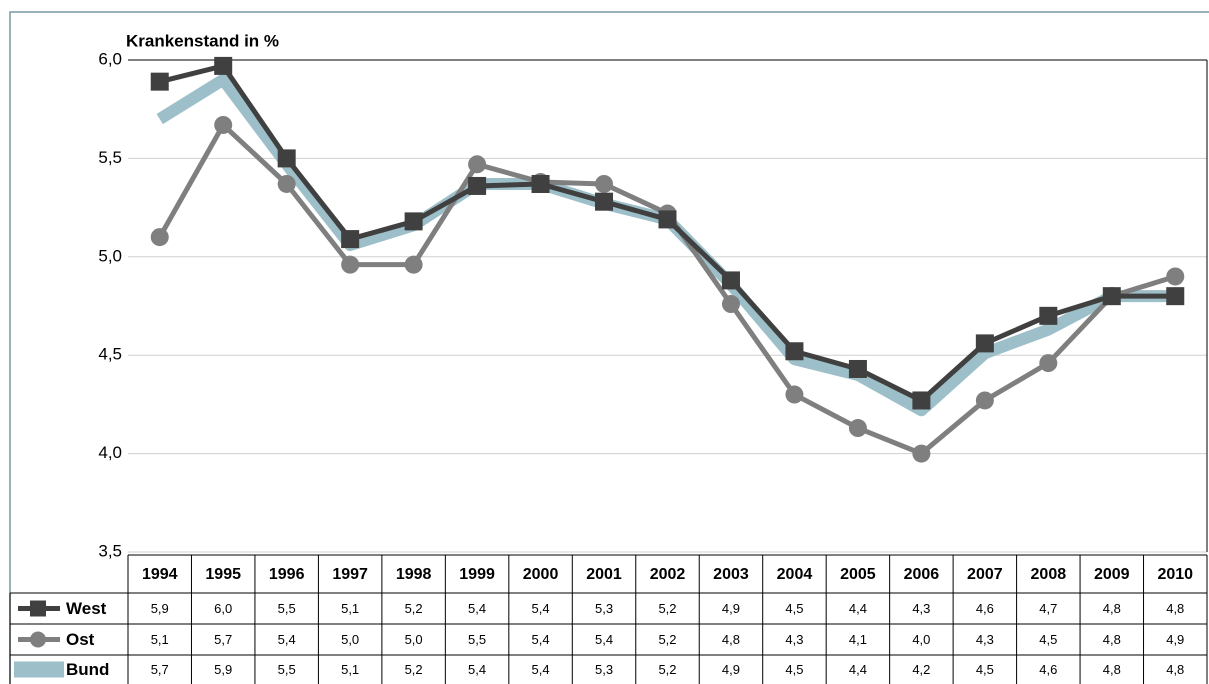  What do you see at coordinates (795, 574) in the screenshot?
I see `x-tick-label: 2004` at bounding box center [795, 574].